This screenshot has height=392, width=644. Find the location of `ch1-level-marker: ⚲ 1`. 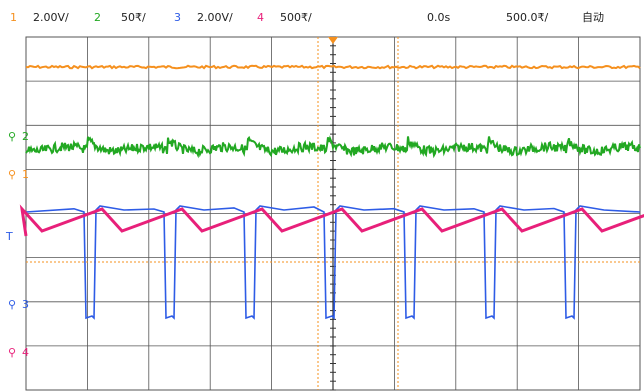

ch1-level-marker: ⚲ 1 is located at coordinates (18, 174).